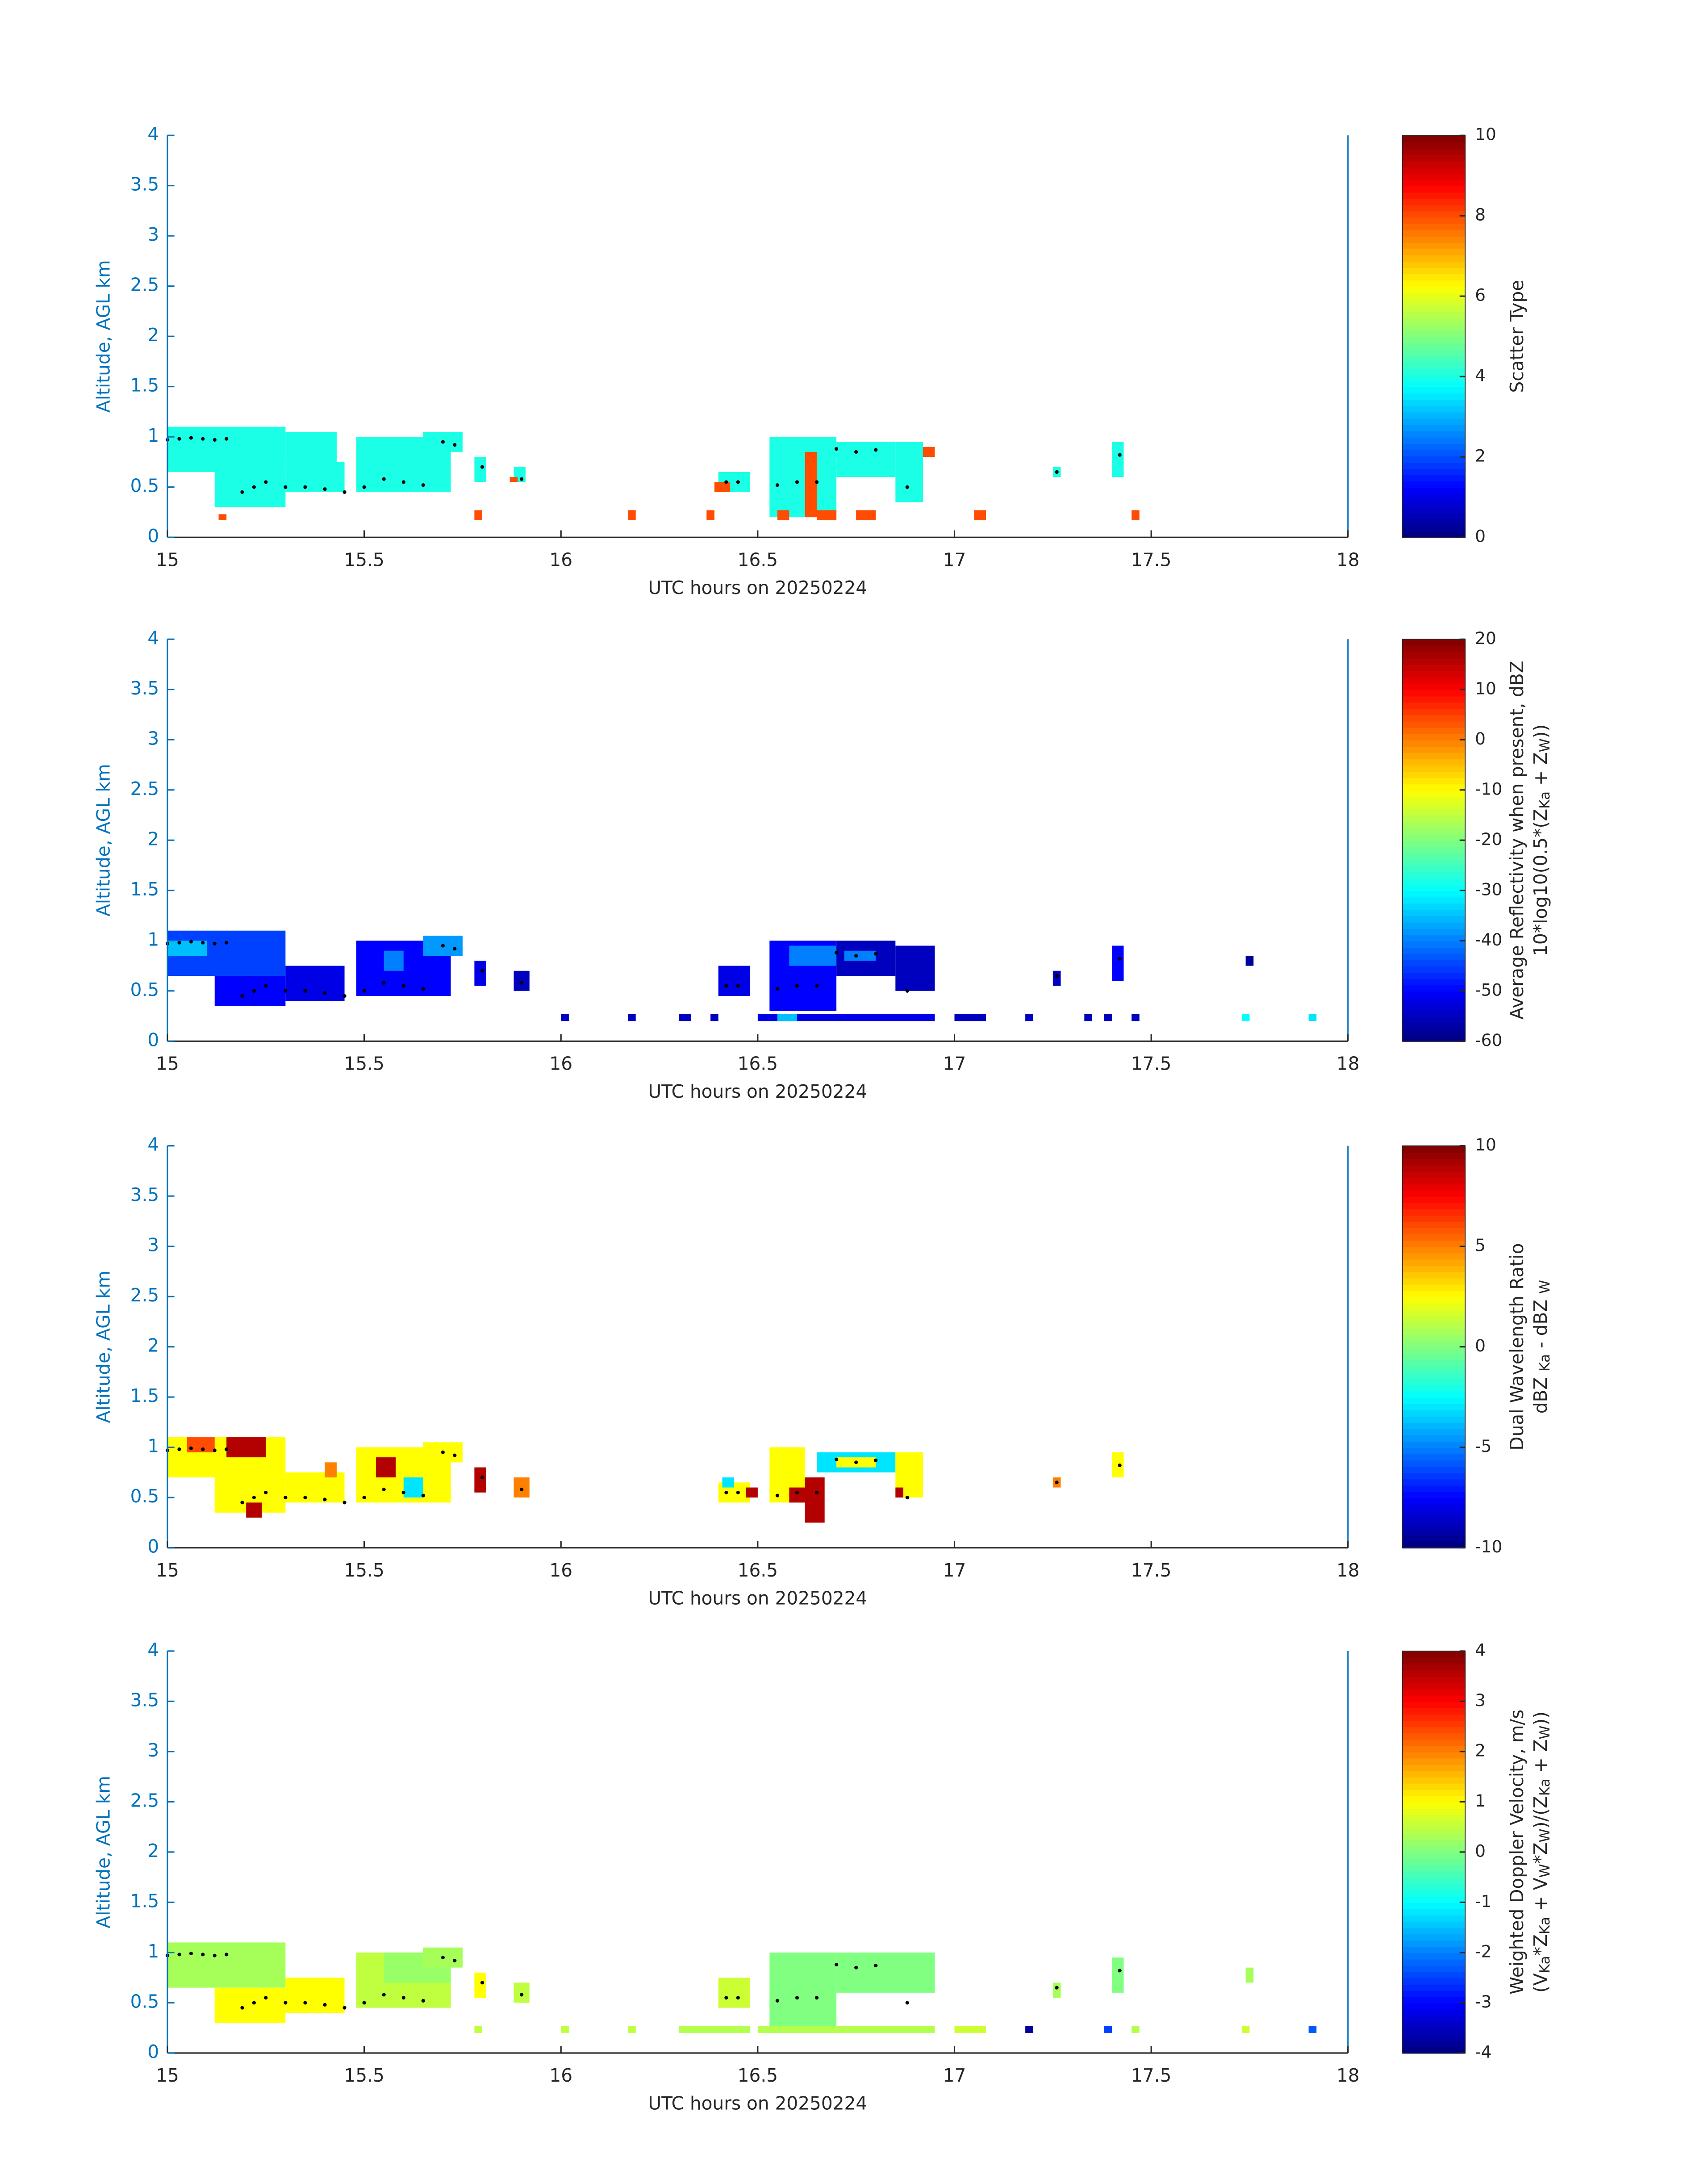 The image size is (1708, 2179). Describe the element at coordinates (1480, 1750) in the screenshot. I see `colorbar-tick-label: 2` at that location.